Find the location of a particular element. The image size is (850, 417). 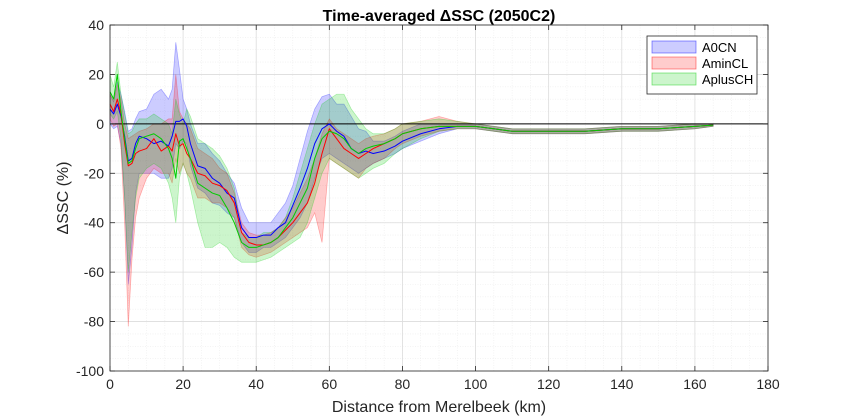

y-tick-label: 0 is located at coordinates (100, 124).